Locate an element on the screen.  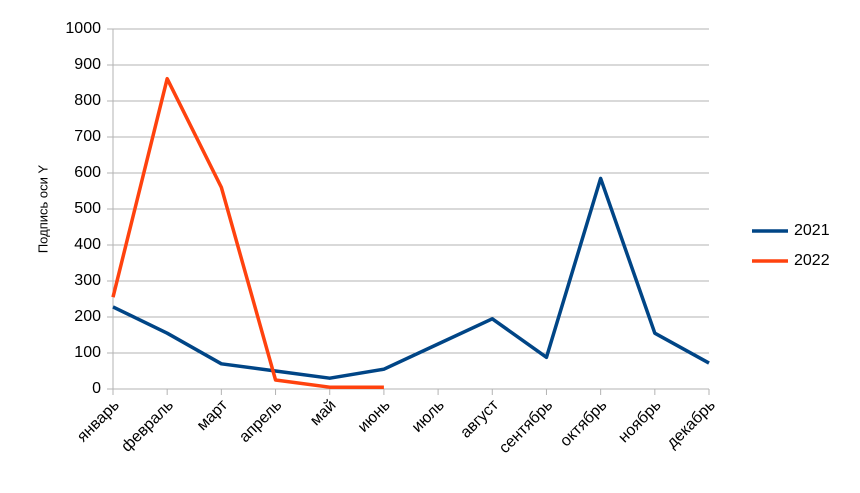
x-tick-label: февраль is located at coordinates (147, 426).